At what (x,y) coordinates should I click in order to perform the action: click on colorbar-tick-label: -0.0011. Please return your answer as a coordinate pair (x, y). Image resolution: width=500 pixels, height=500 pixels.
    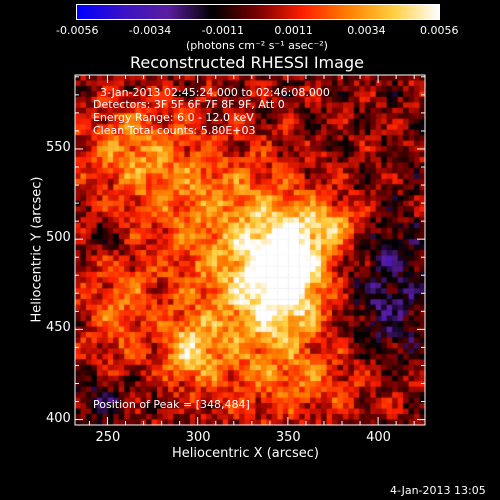
    Looking at the image, I should click on (223, 30).